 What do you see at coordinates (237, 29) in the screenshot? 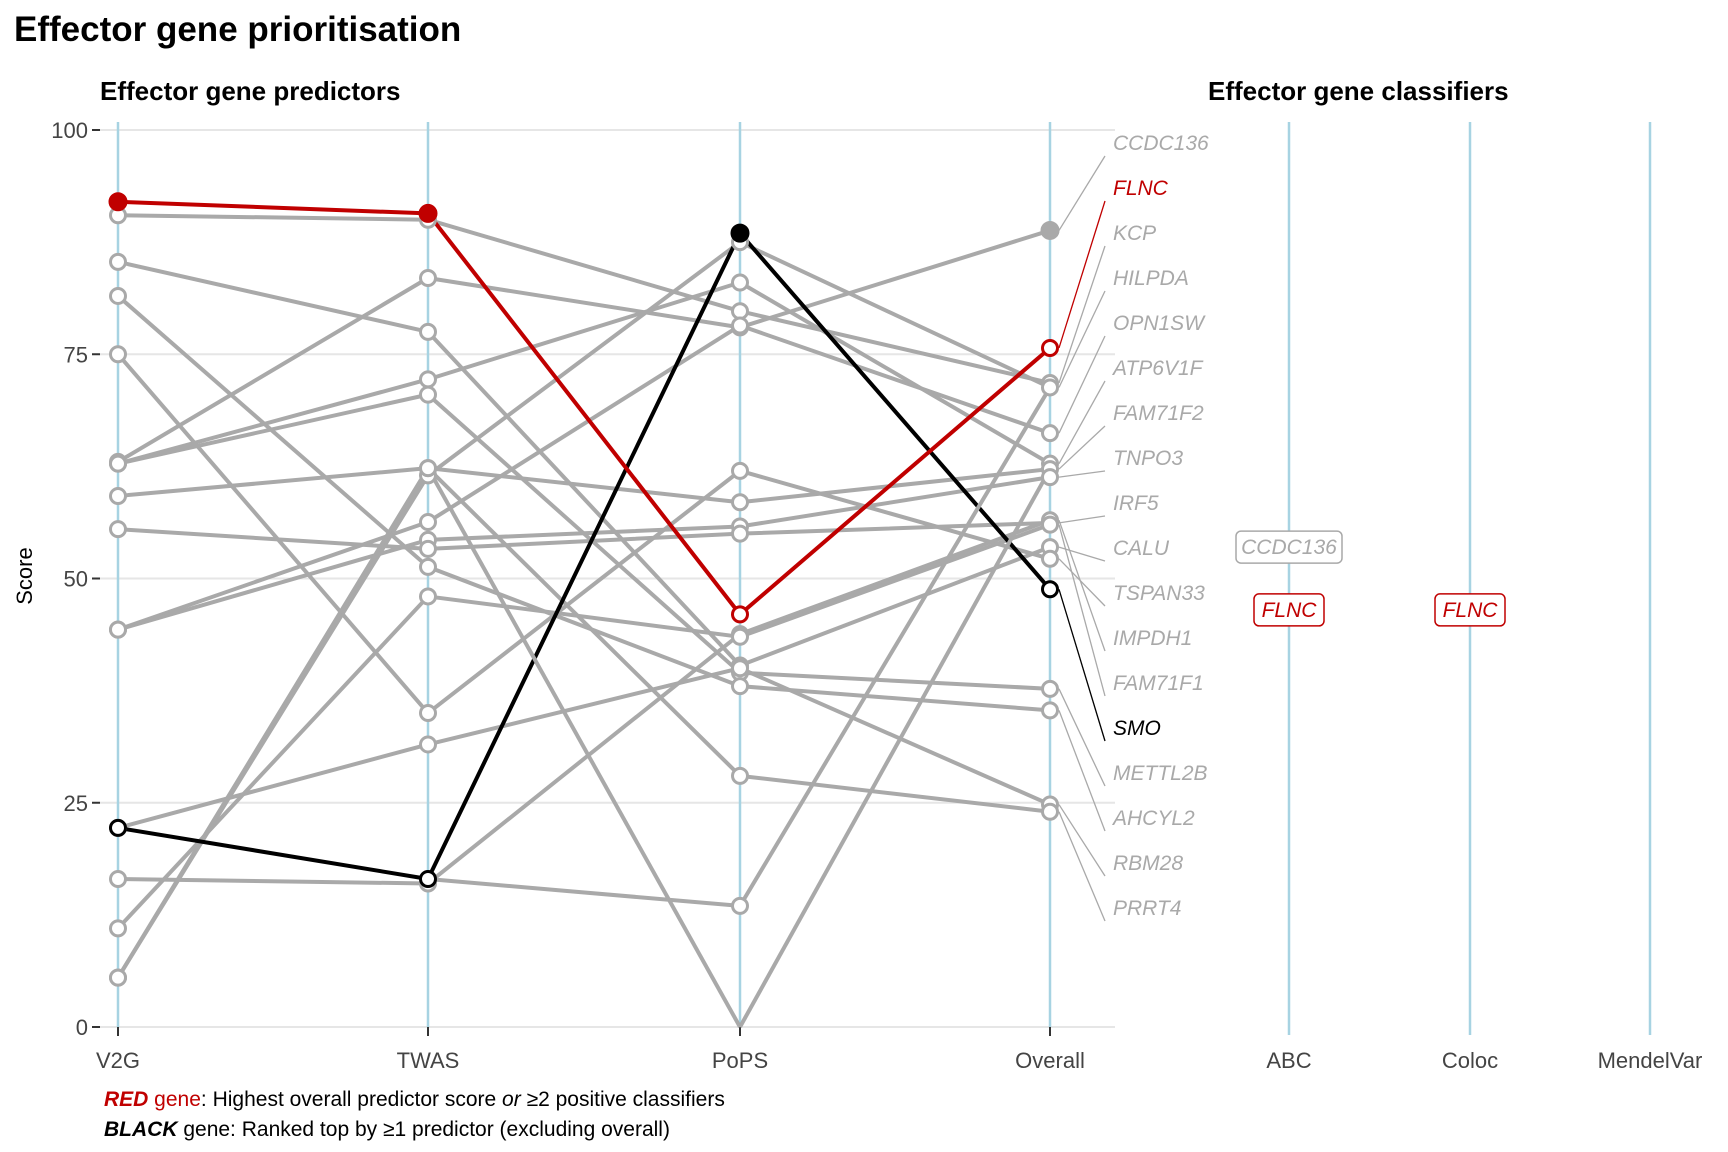
I see `chart-title: Effector gene prioritisation` at bounding box center [237, 29].